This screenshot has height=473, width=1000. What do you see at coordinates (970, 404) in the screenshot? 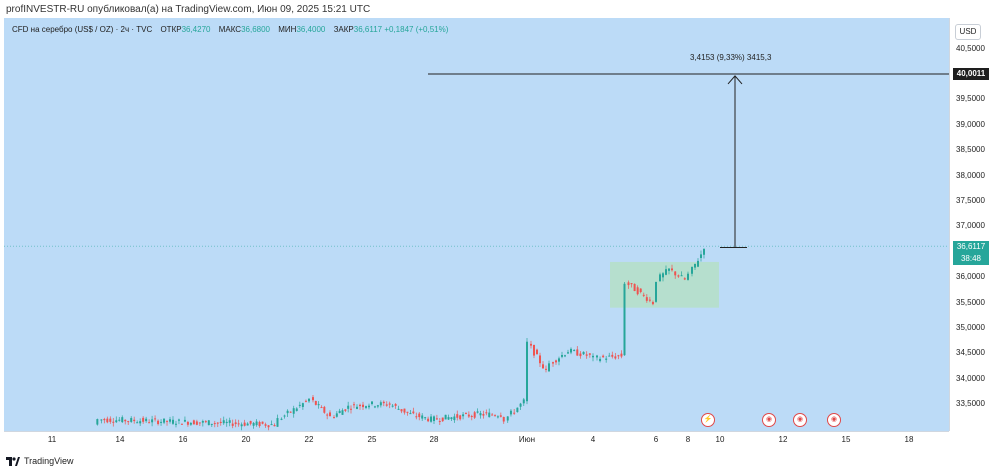
I see `price-tick-label: 33,5000` at bounding box center [970, 404].